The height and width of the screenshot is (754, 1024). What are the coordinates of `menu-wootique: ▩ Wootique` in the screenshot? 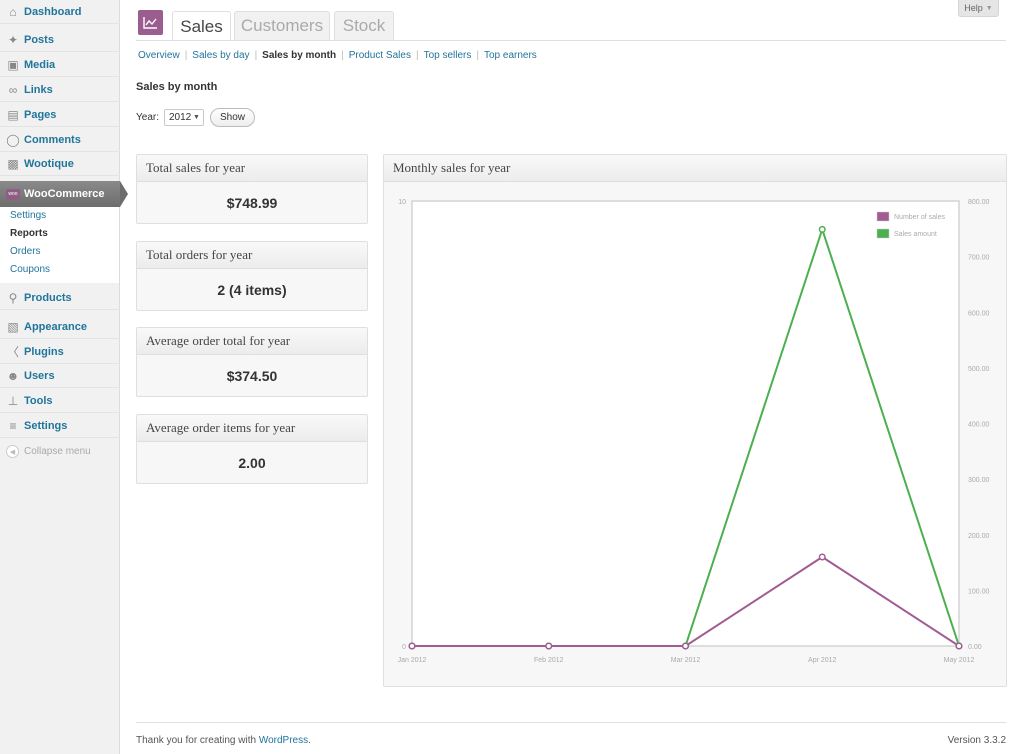 It's located at (60, 164).